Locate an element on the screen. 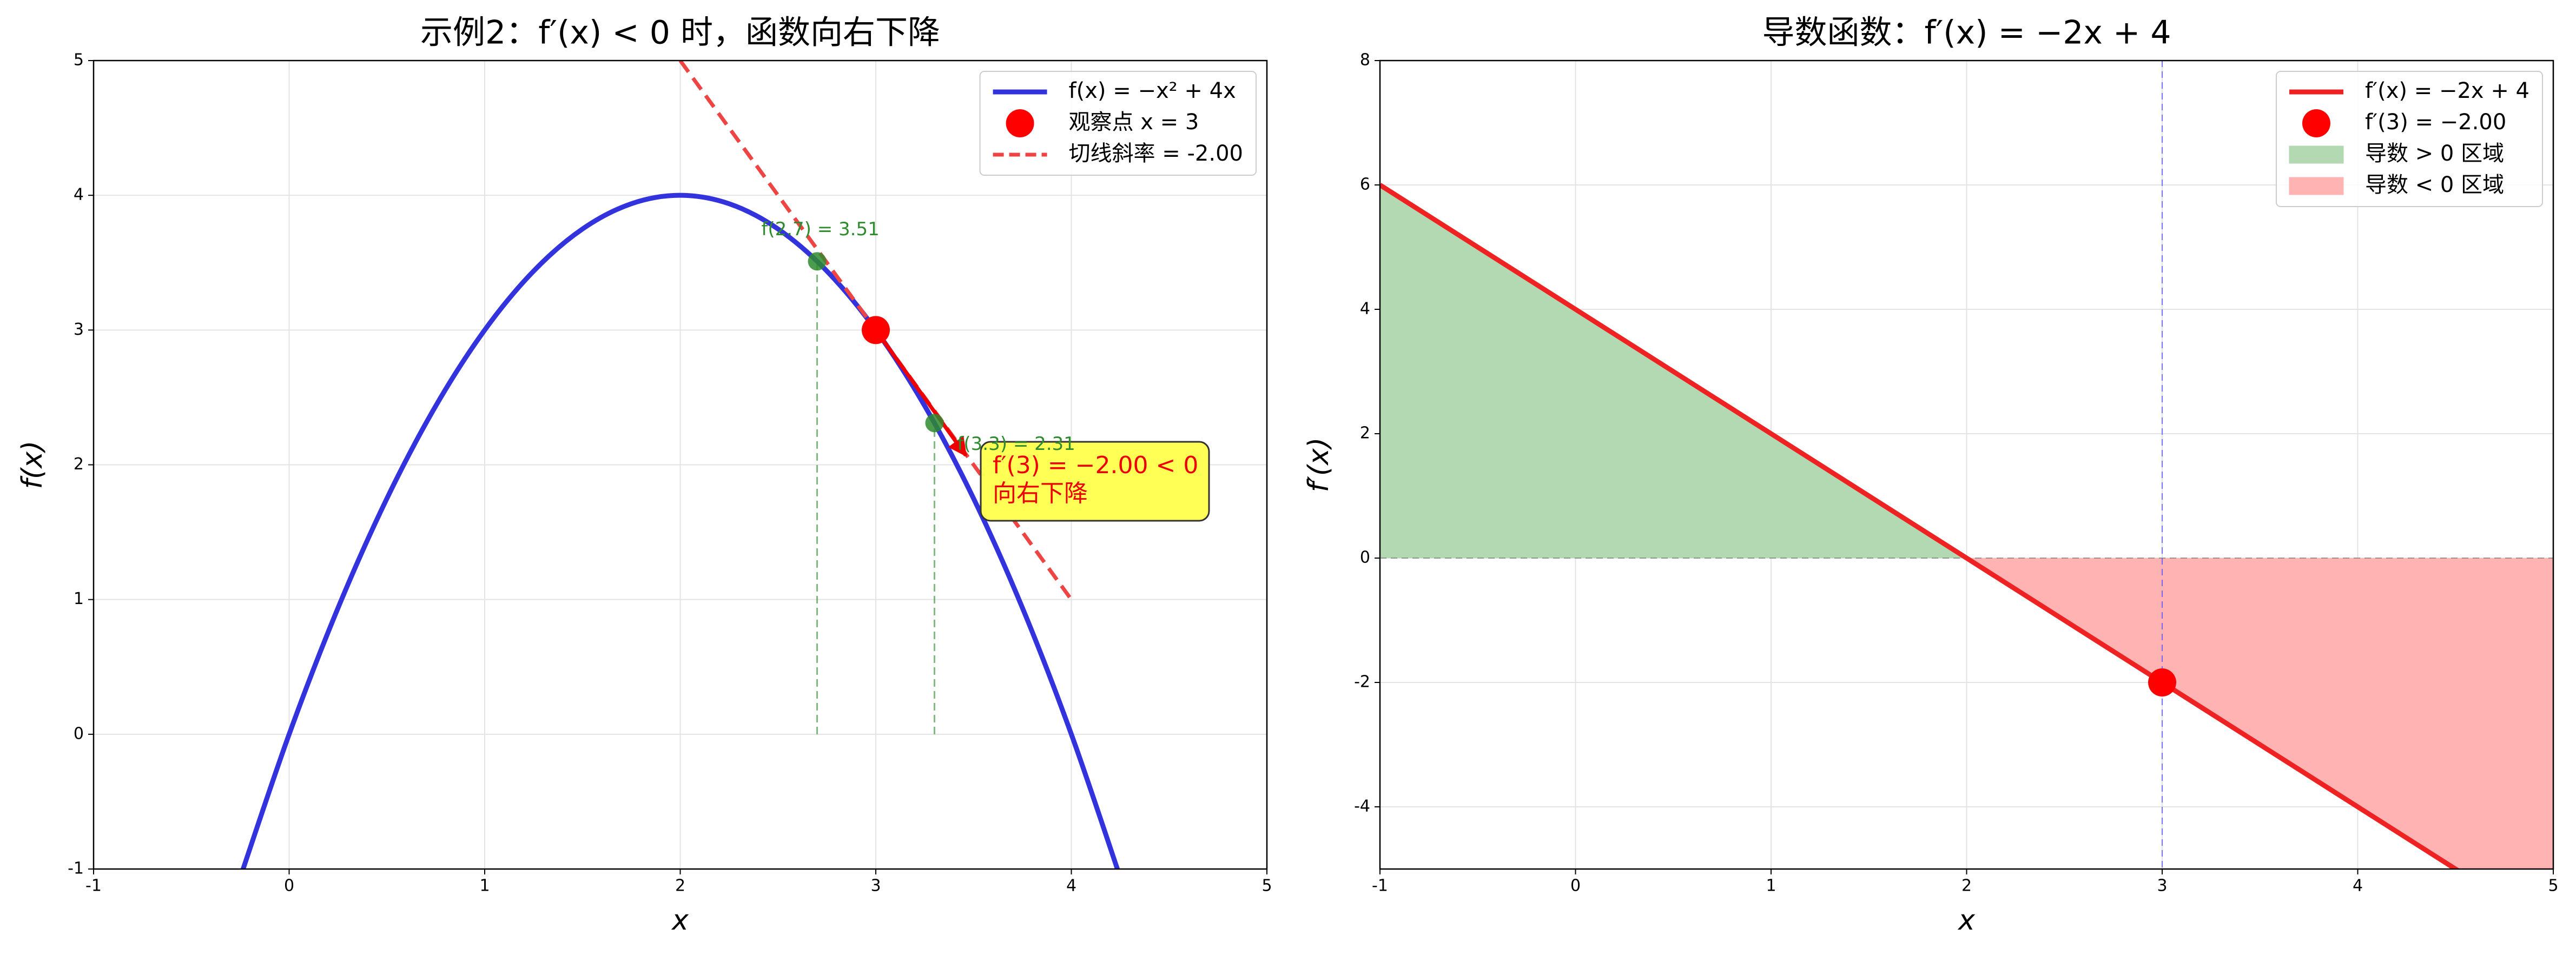  point-label: f(2.7) = 3.51 is located at coordinates (820, 229).